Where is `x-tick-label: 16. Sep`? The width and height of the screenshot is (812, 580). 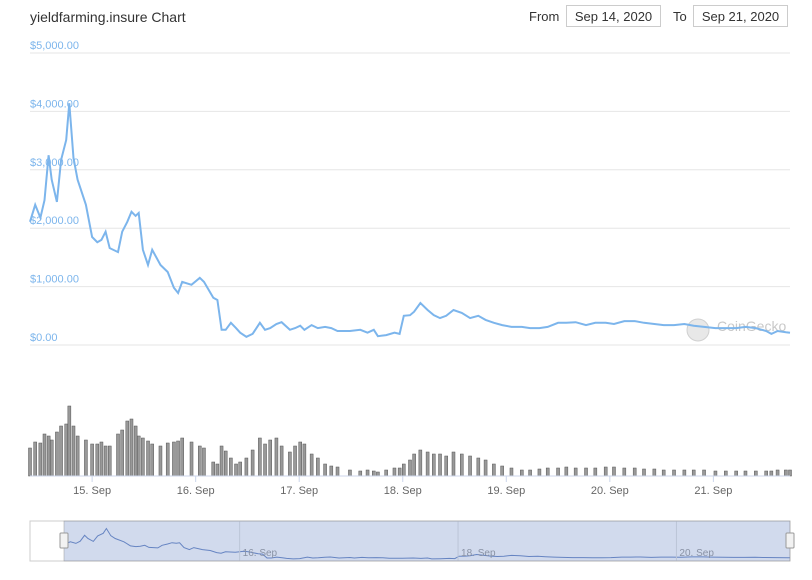
x-tick-label: 16. Sep is located at coordinates (196, 491).